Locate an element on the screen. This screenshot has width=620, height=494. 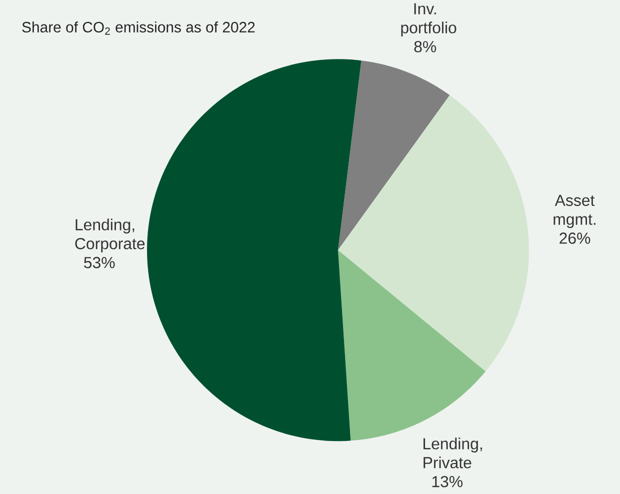
data-label: 8% is located at coordinates (425, 46).